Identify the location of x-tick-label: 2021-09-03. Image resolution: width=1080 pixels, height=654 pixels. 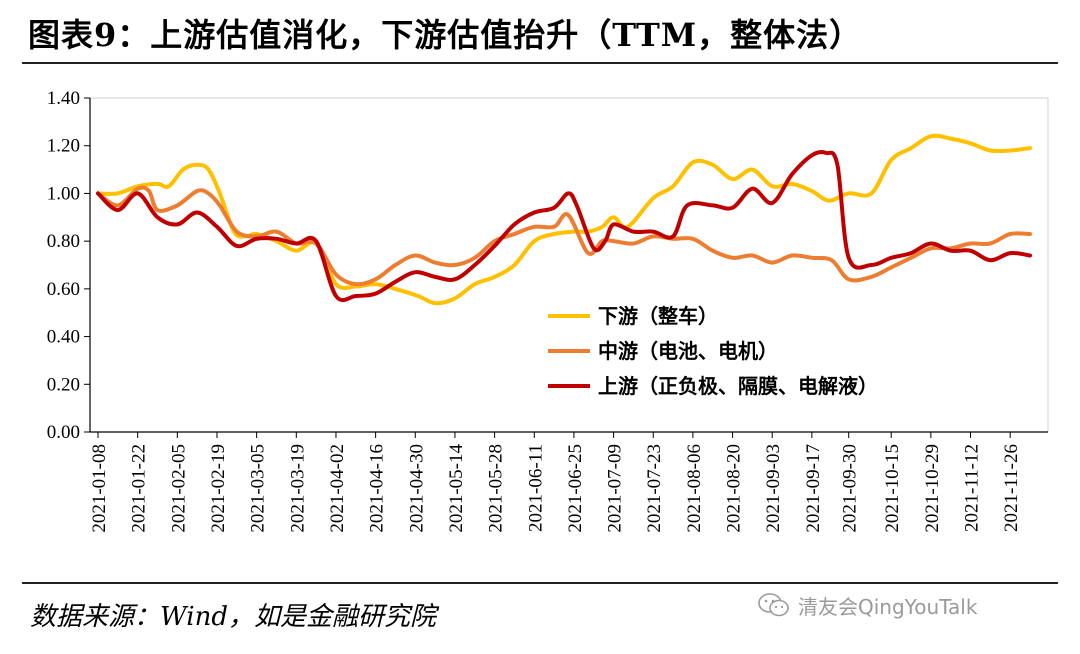
(773, 488).